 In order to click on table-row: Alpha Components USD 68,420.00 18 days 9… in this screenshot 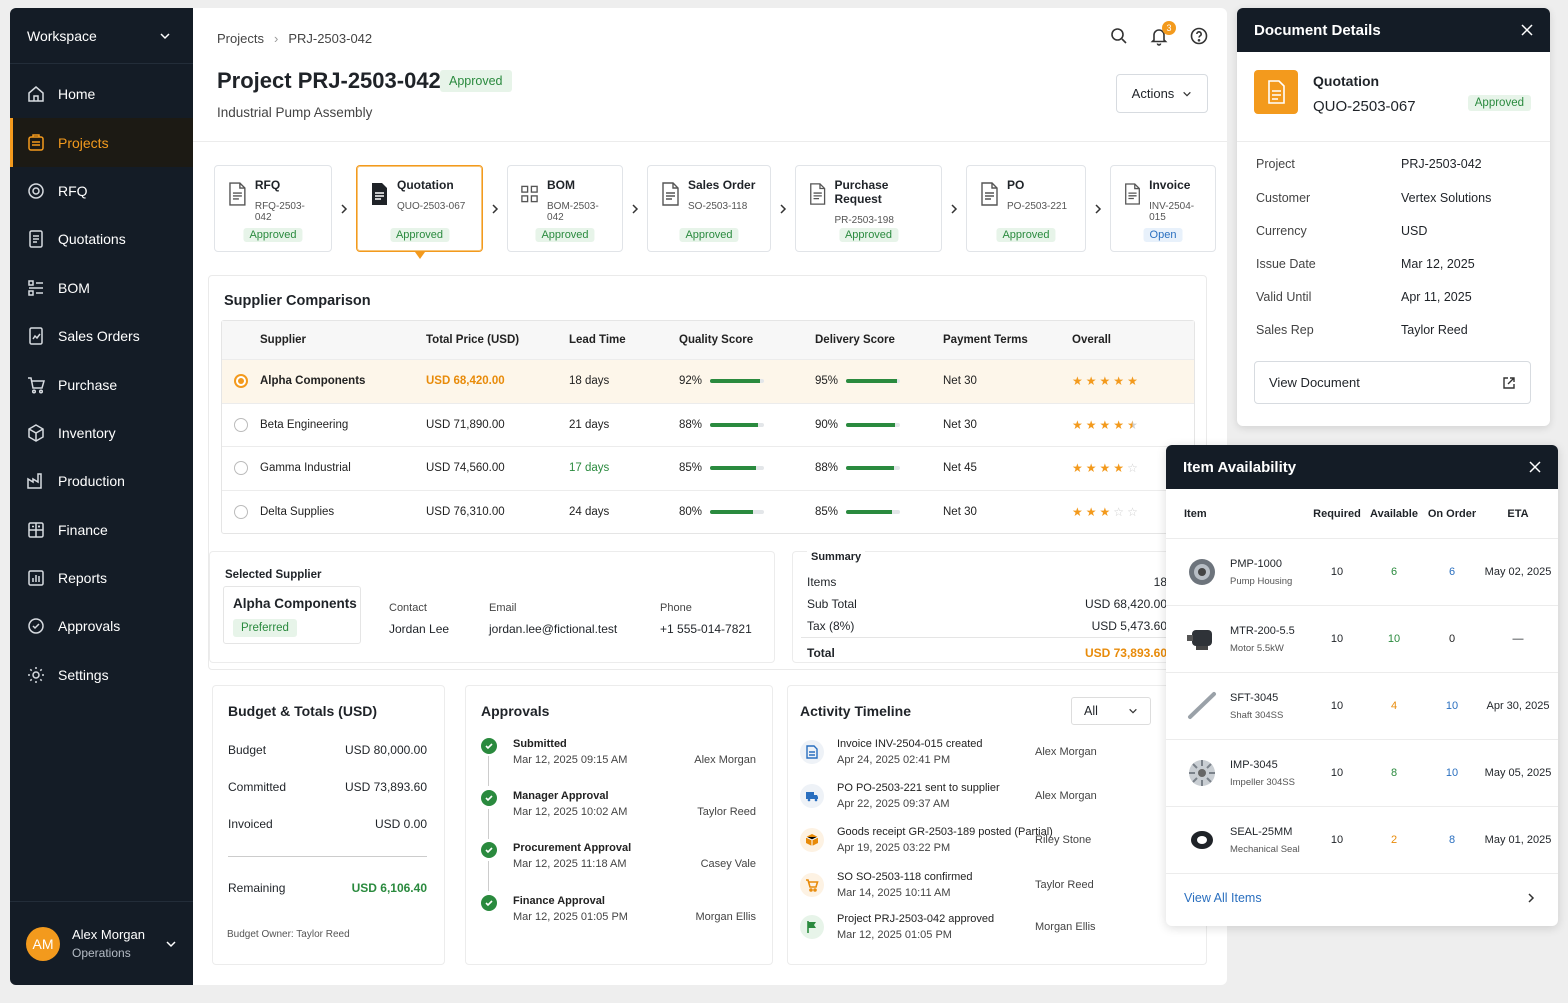, I will do `click(708, 381)`.